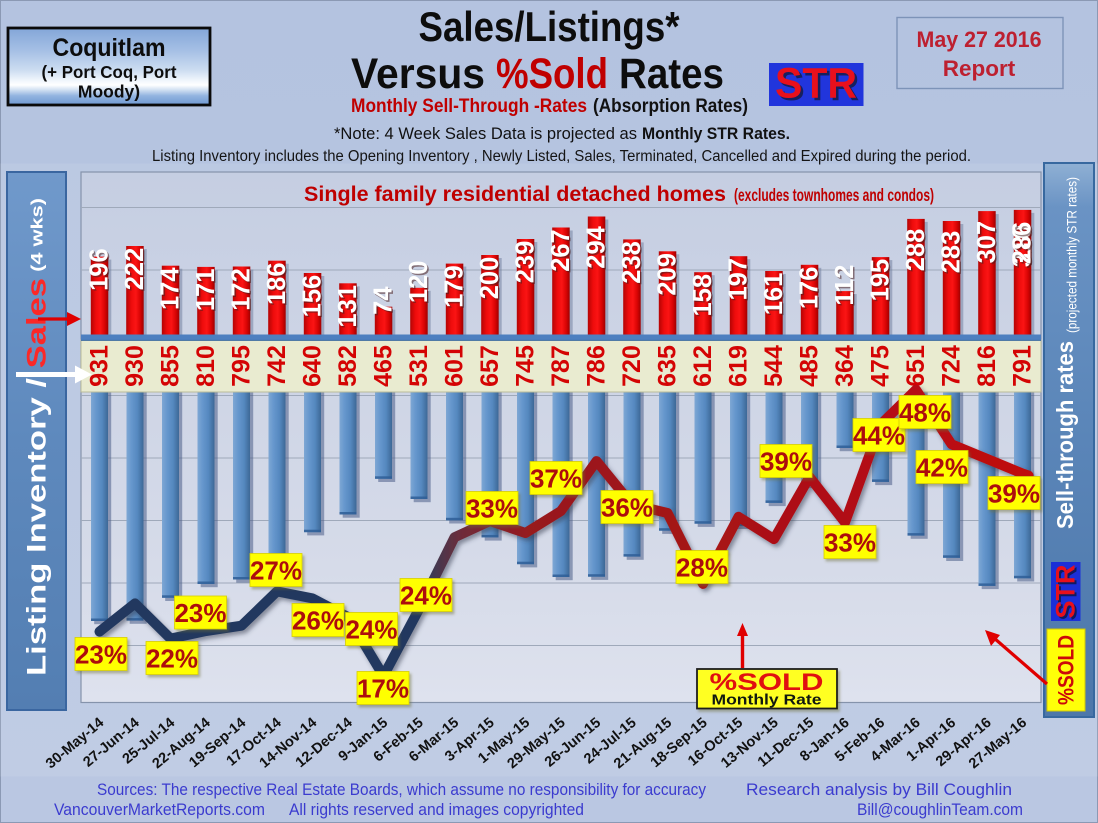  What do you see at coordinates (979, 39) in the screenshot?
I see `svg-text: May 27 2016` at bounding box center [979, 39].